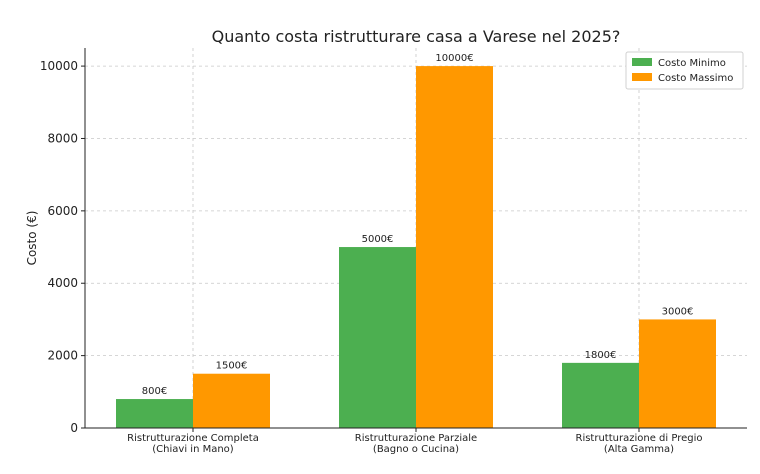 Image resolution: width=760 pixels, height=474 pixels. Describe the element at coordinates (678, 311) in the screenshot. I see `data-label: 3000€` at that location.